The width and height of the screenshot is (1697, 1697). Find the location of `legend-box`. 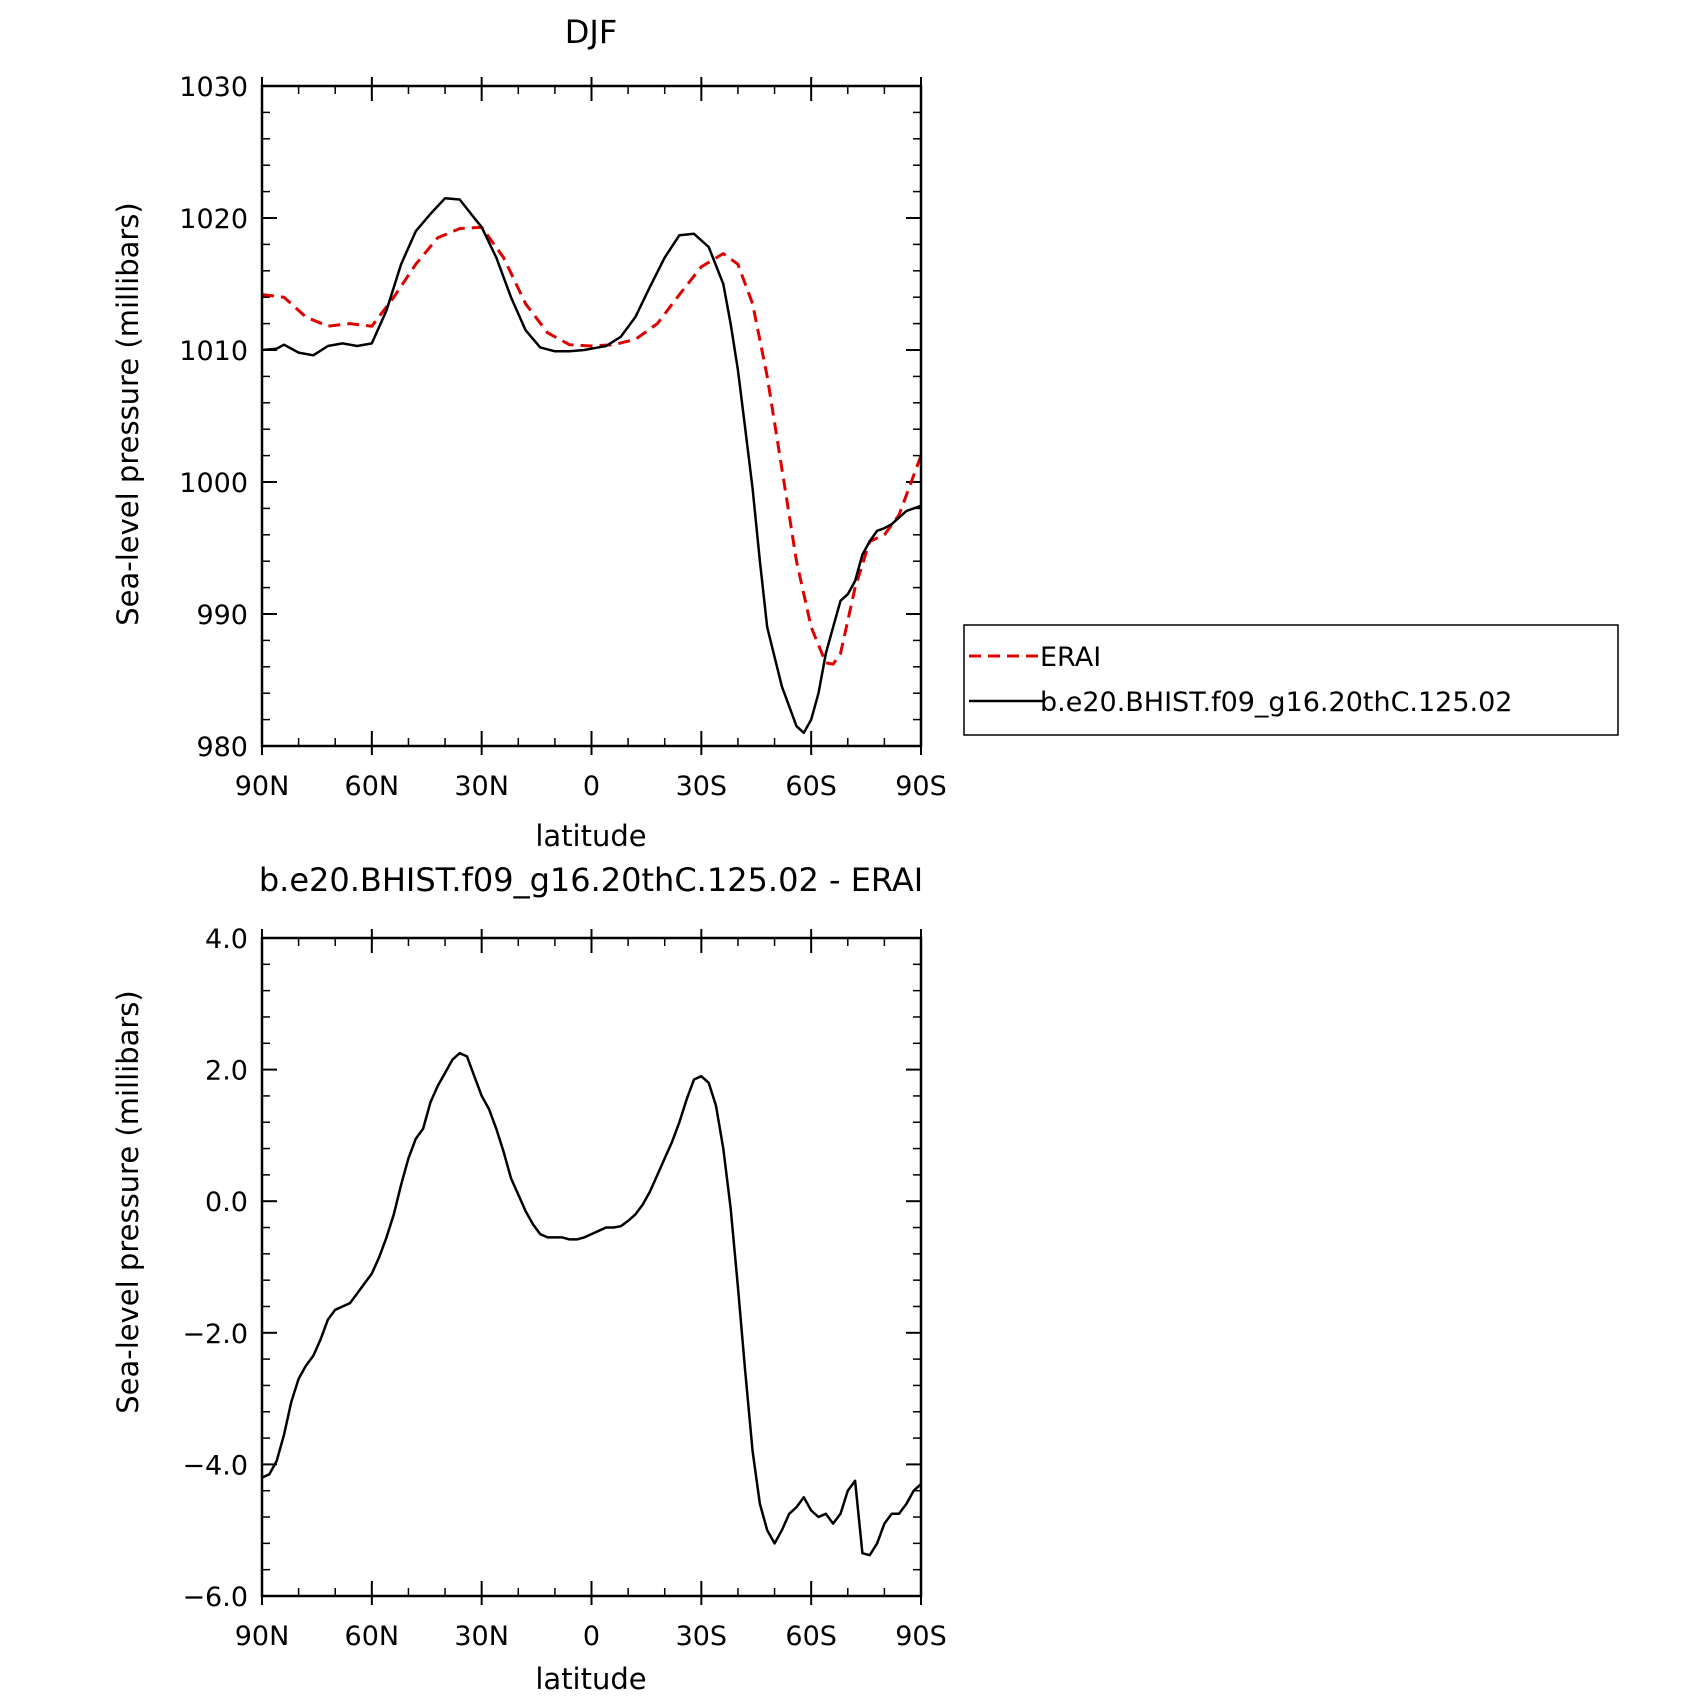

legend-box is located at coordinates (1291, 680).